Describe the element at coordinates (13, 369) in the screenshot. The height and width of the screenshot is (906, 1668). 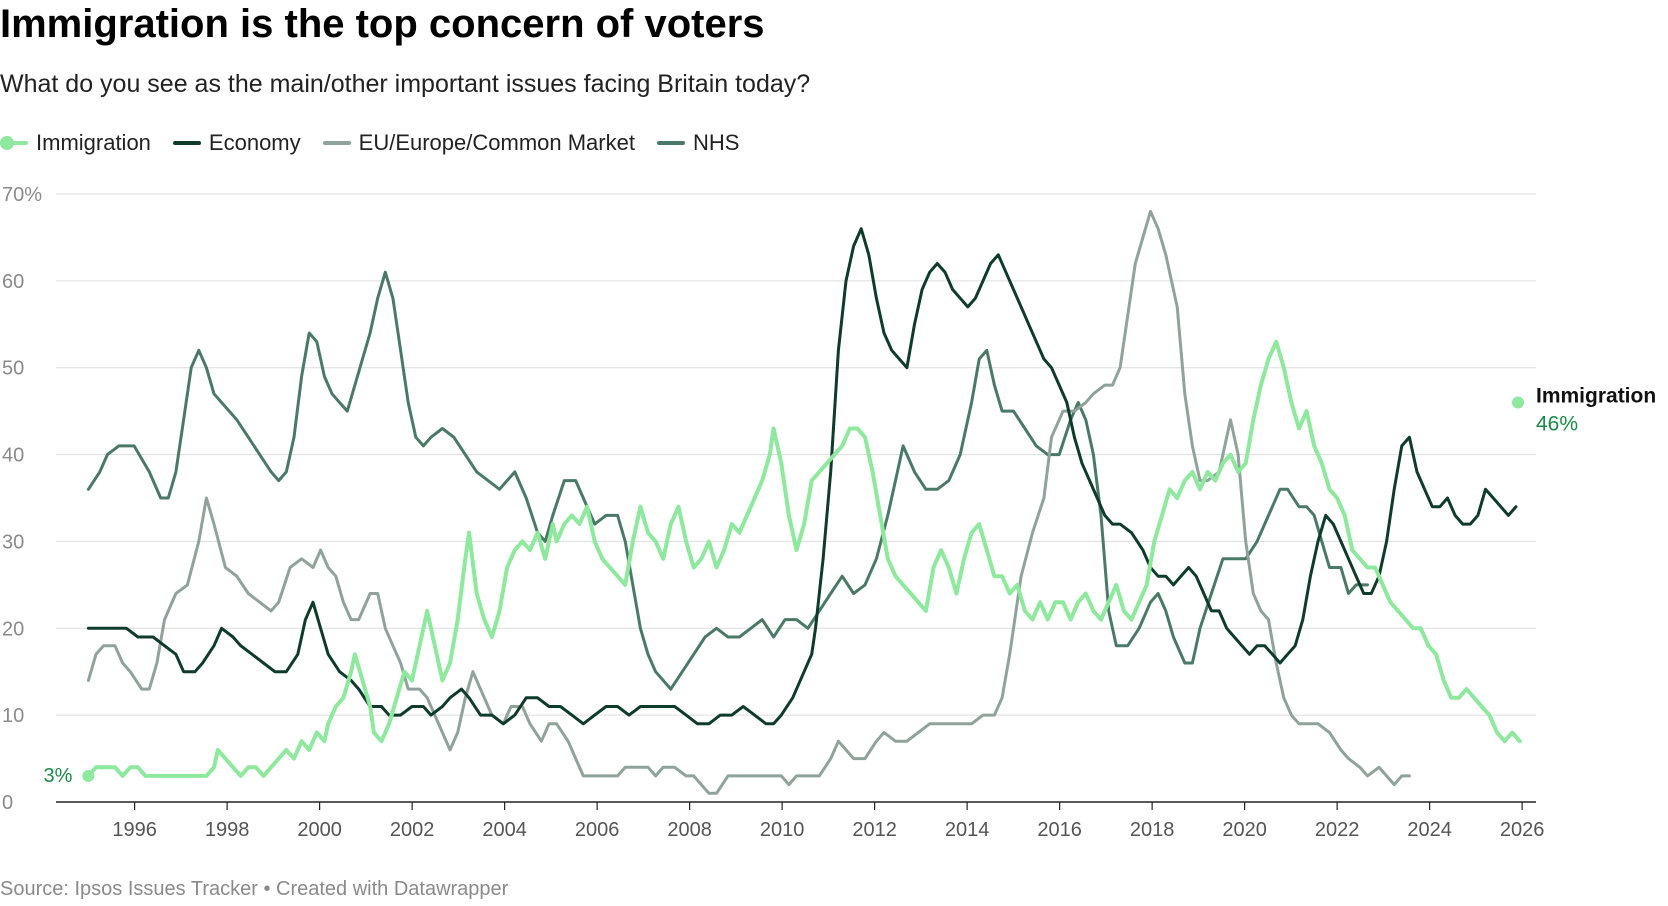
I see `y-tick-label: 50` at that location.